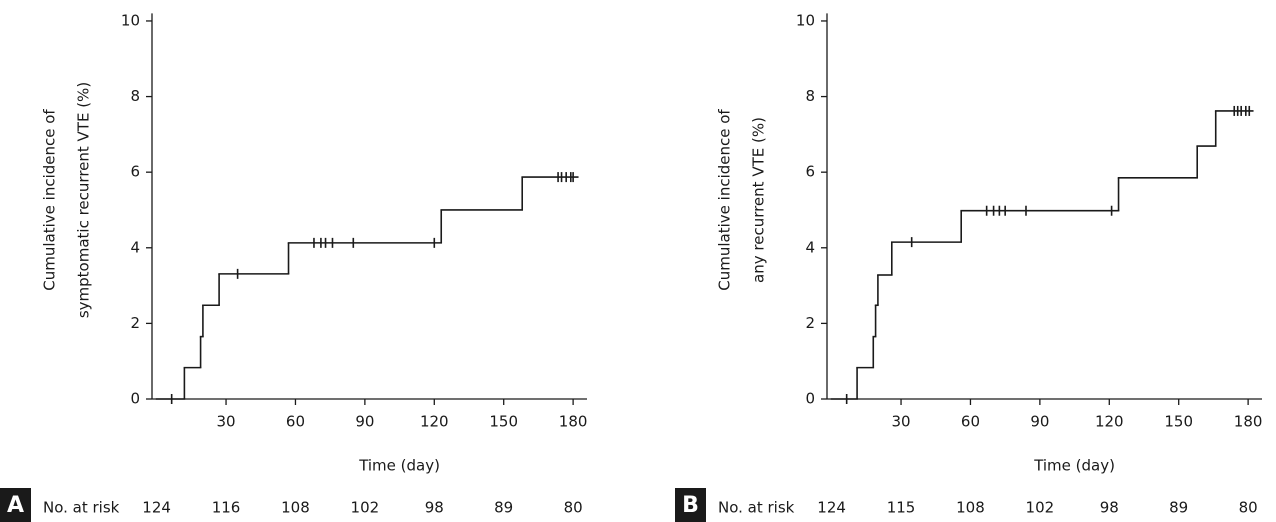 This screenshot has width=1276, height=522. I want to click on at-risk-count: 116, so click(226, 508).